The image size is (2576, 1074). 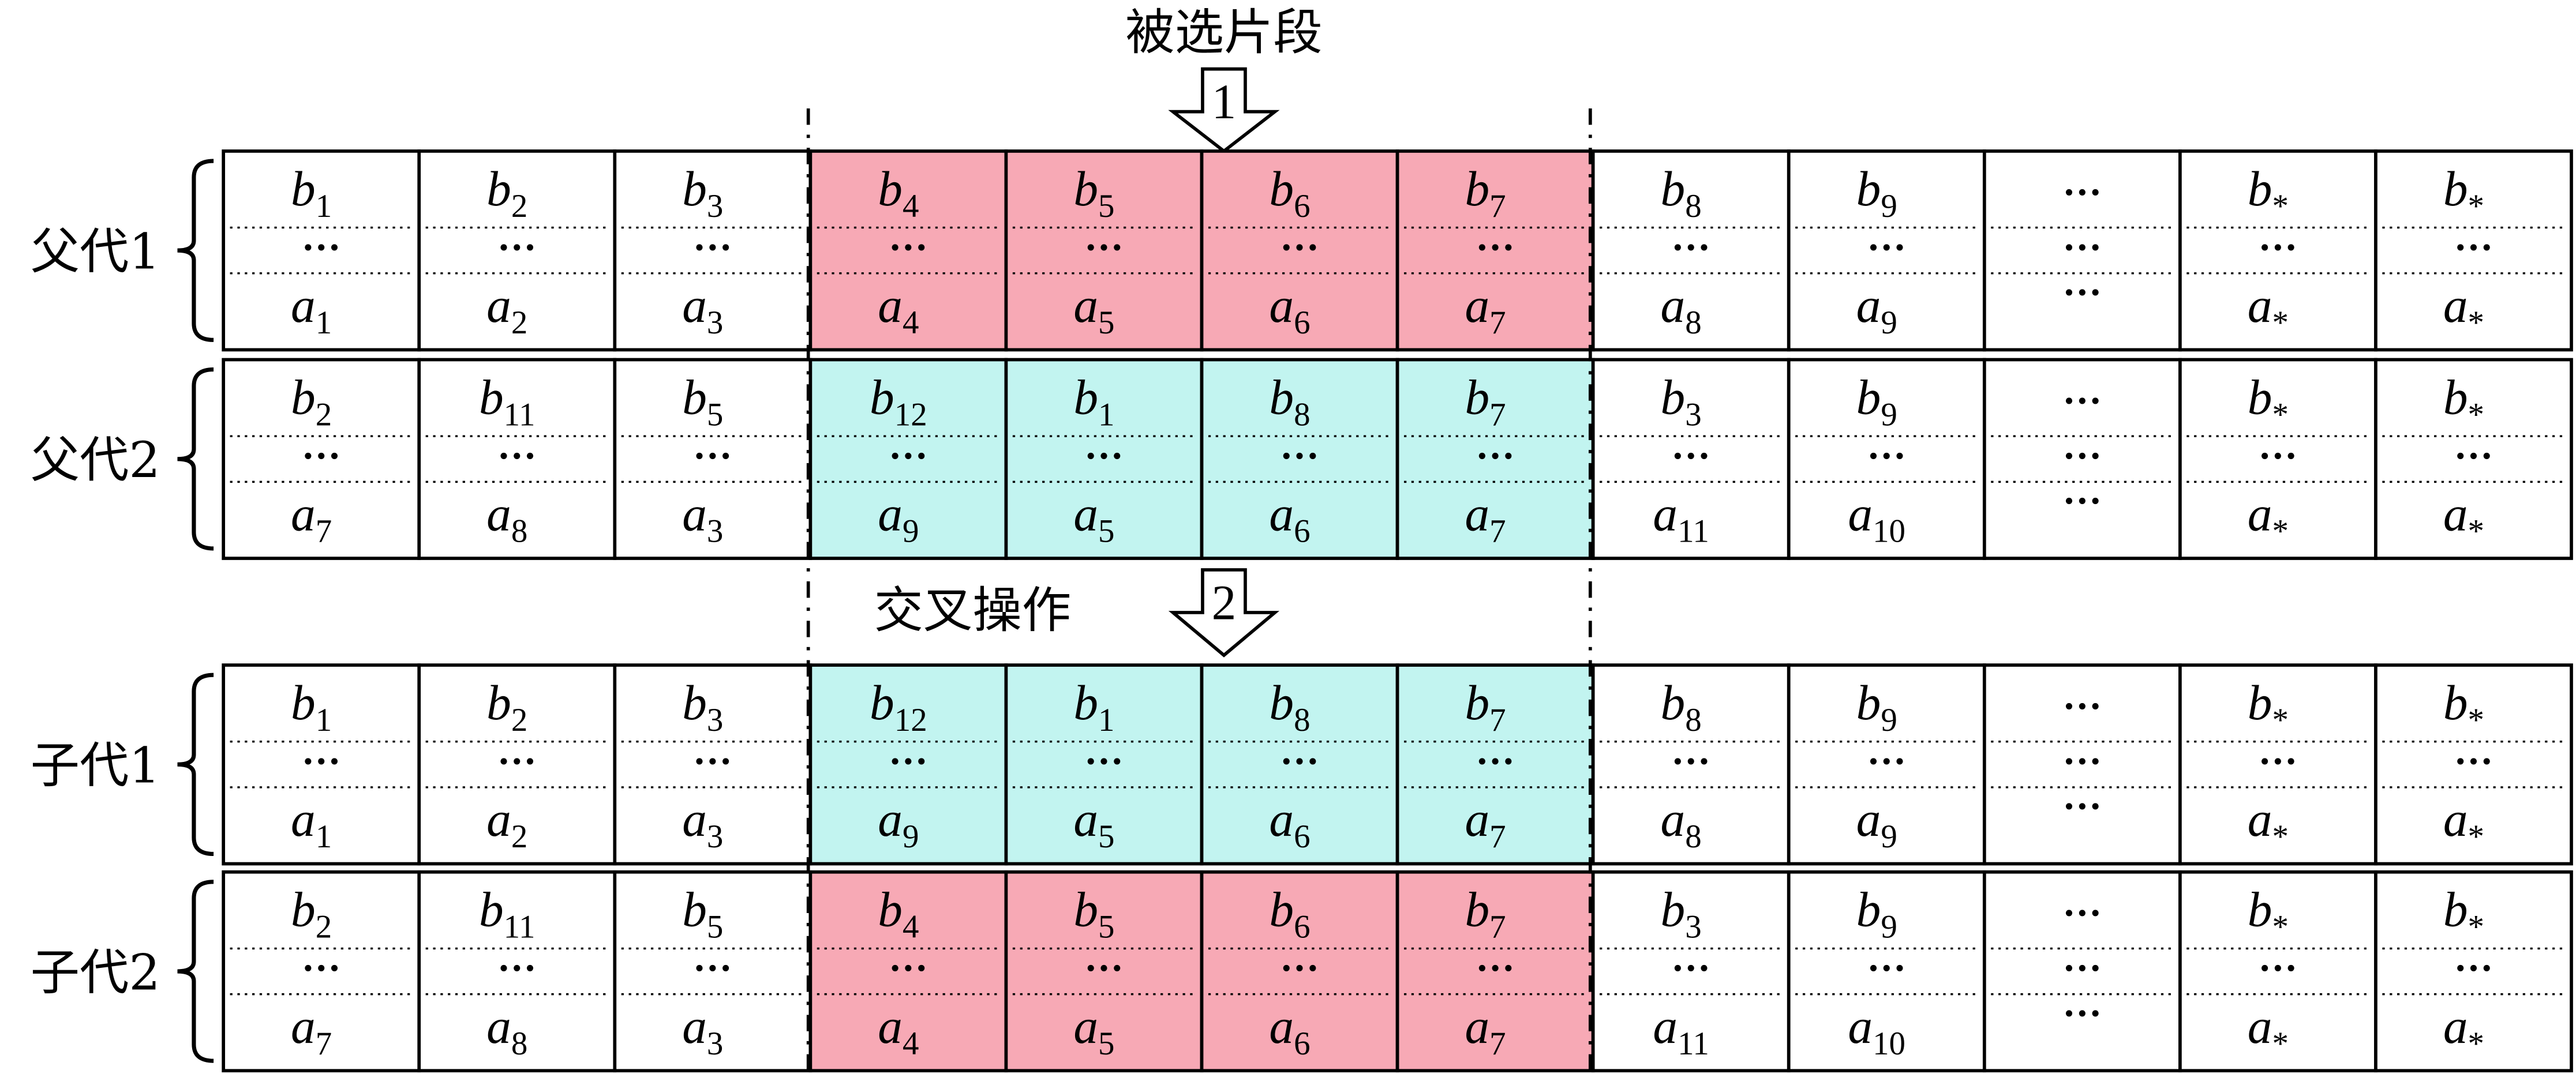 I want to click on gene-subscript: 5, so click(x=1106, y=531).